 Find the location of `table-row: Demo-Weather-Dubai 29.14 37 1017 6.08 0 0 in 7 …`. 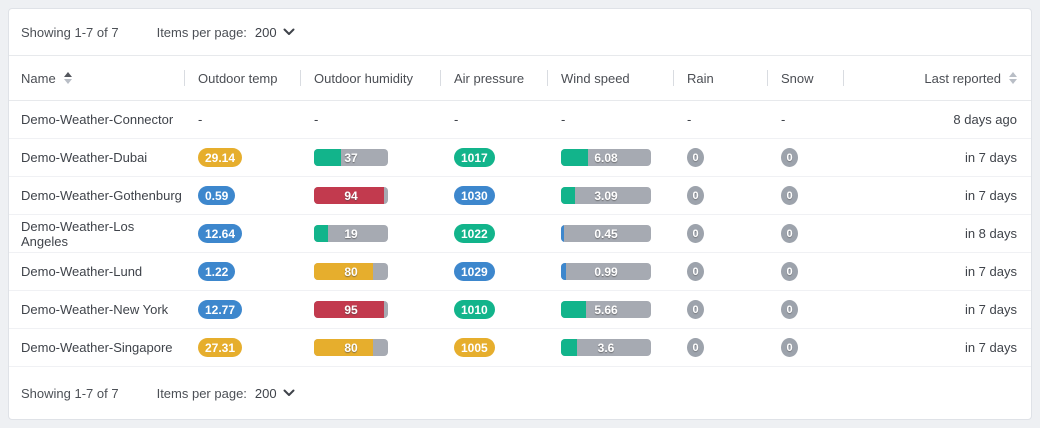

table-row: Demo-Weather-Dubai 29.14 37 1017 6.08 0 0 in 7 … is located at coordinates (520, 158).